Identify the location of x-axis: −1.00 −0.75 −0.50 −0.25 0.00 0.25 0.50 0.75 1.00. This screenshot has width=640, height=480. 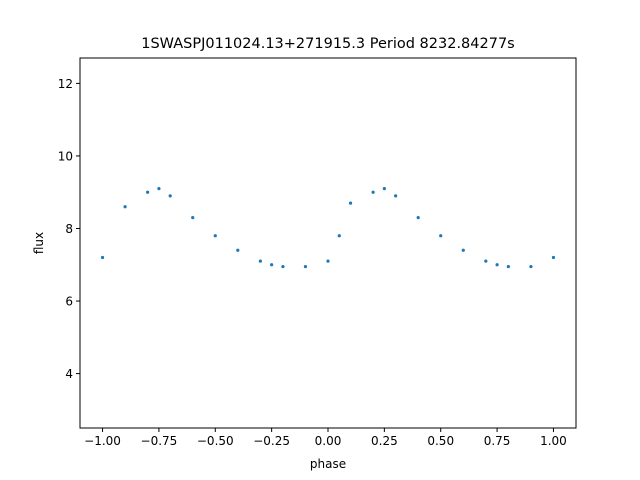
(325, 438).